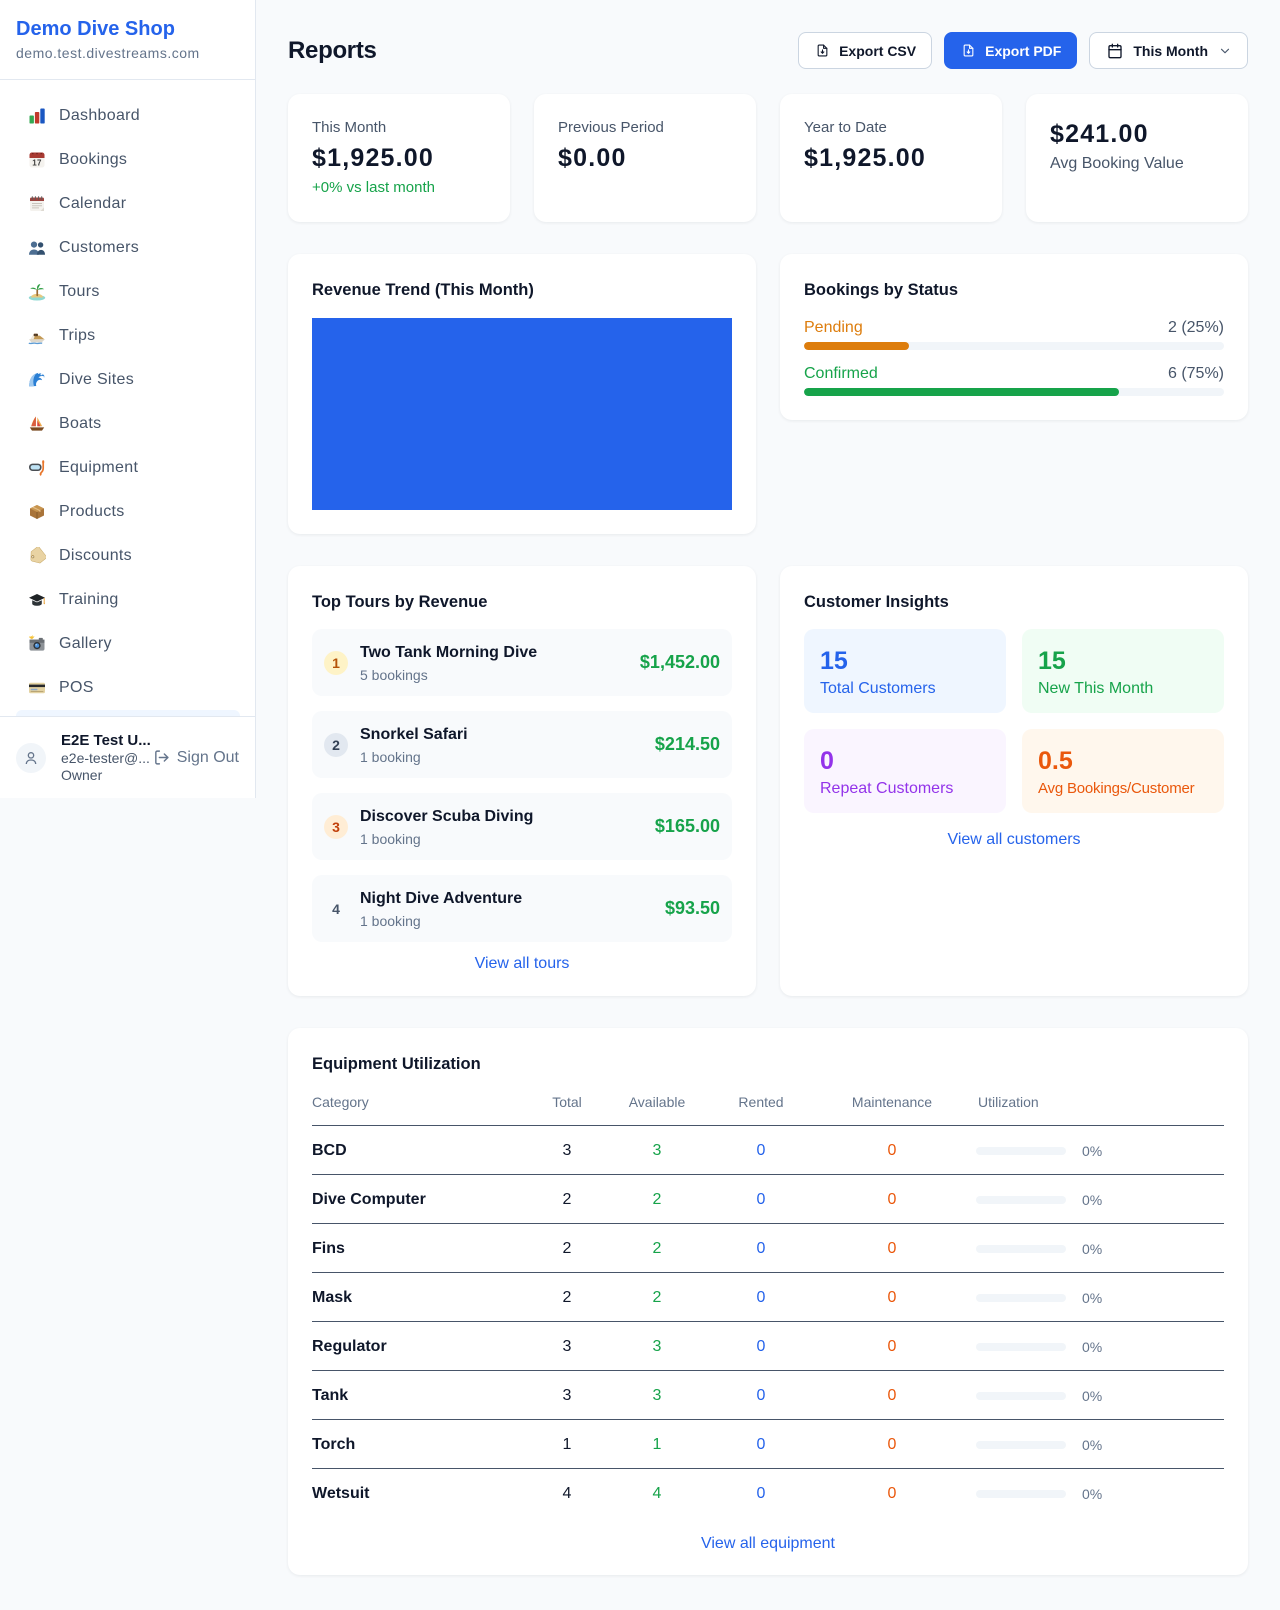 The height and width of the screenshot is (1610, 1280). What do you see at coordinates (37, 163) in the screenshot?
I see `svg-text: 17` at bounding box center [37, 163].